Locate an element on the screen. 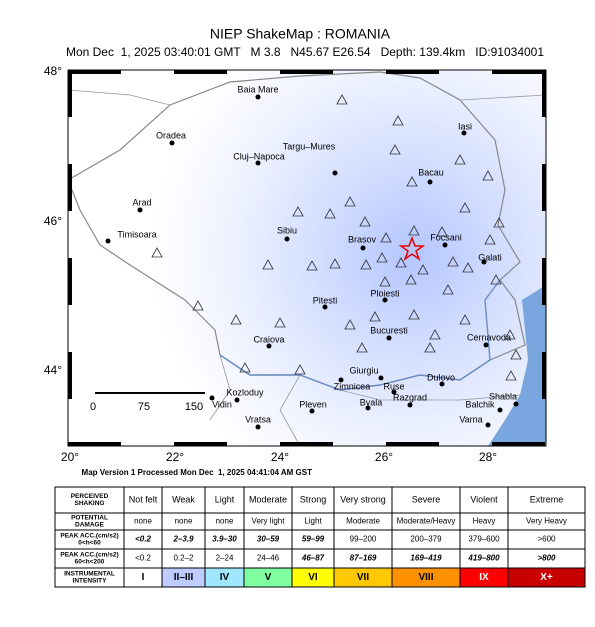 The height and width of the screenshot is (627, 595). legend-cell-text: 2–24 is located at coordinates (225, 558).